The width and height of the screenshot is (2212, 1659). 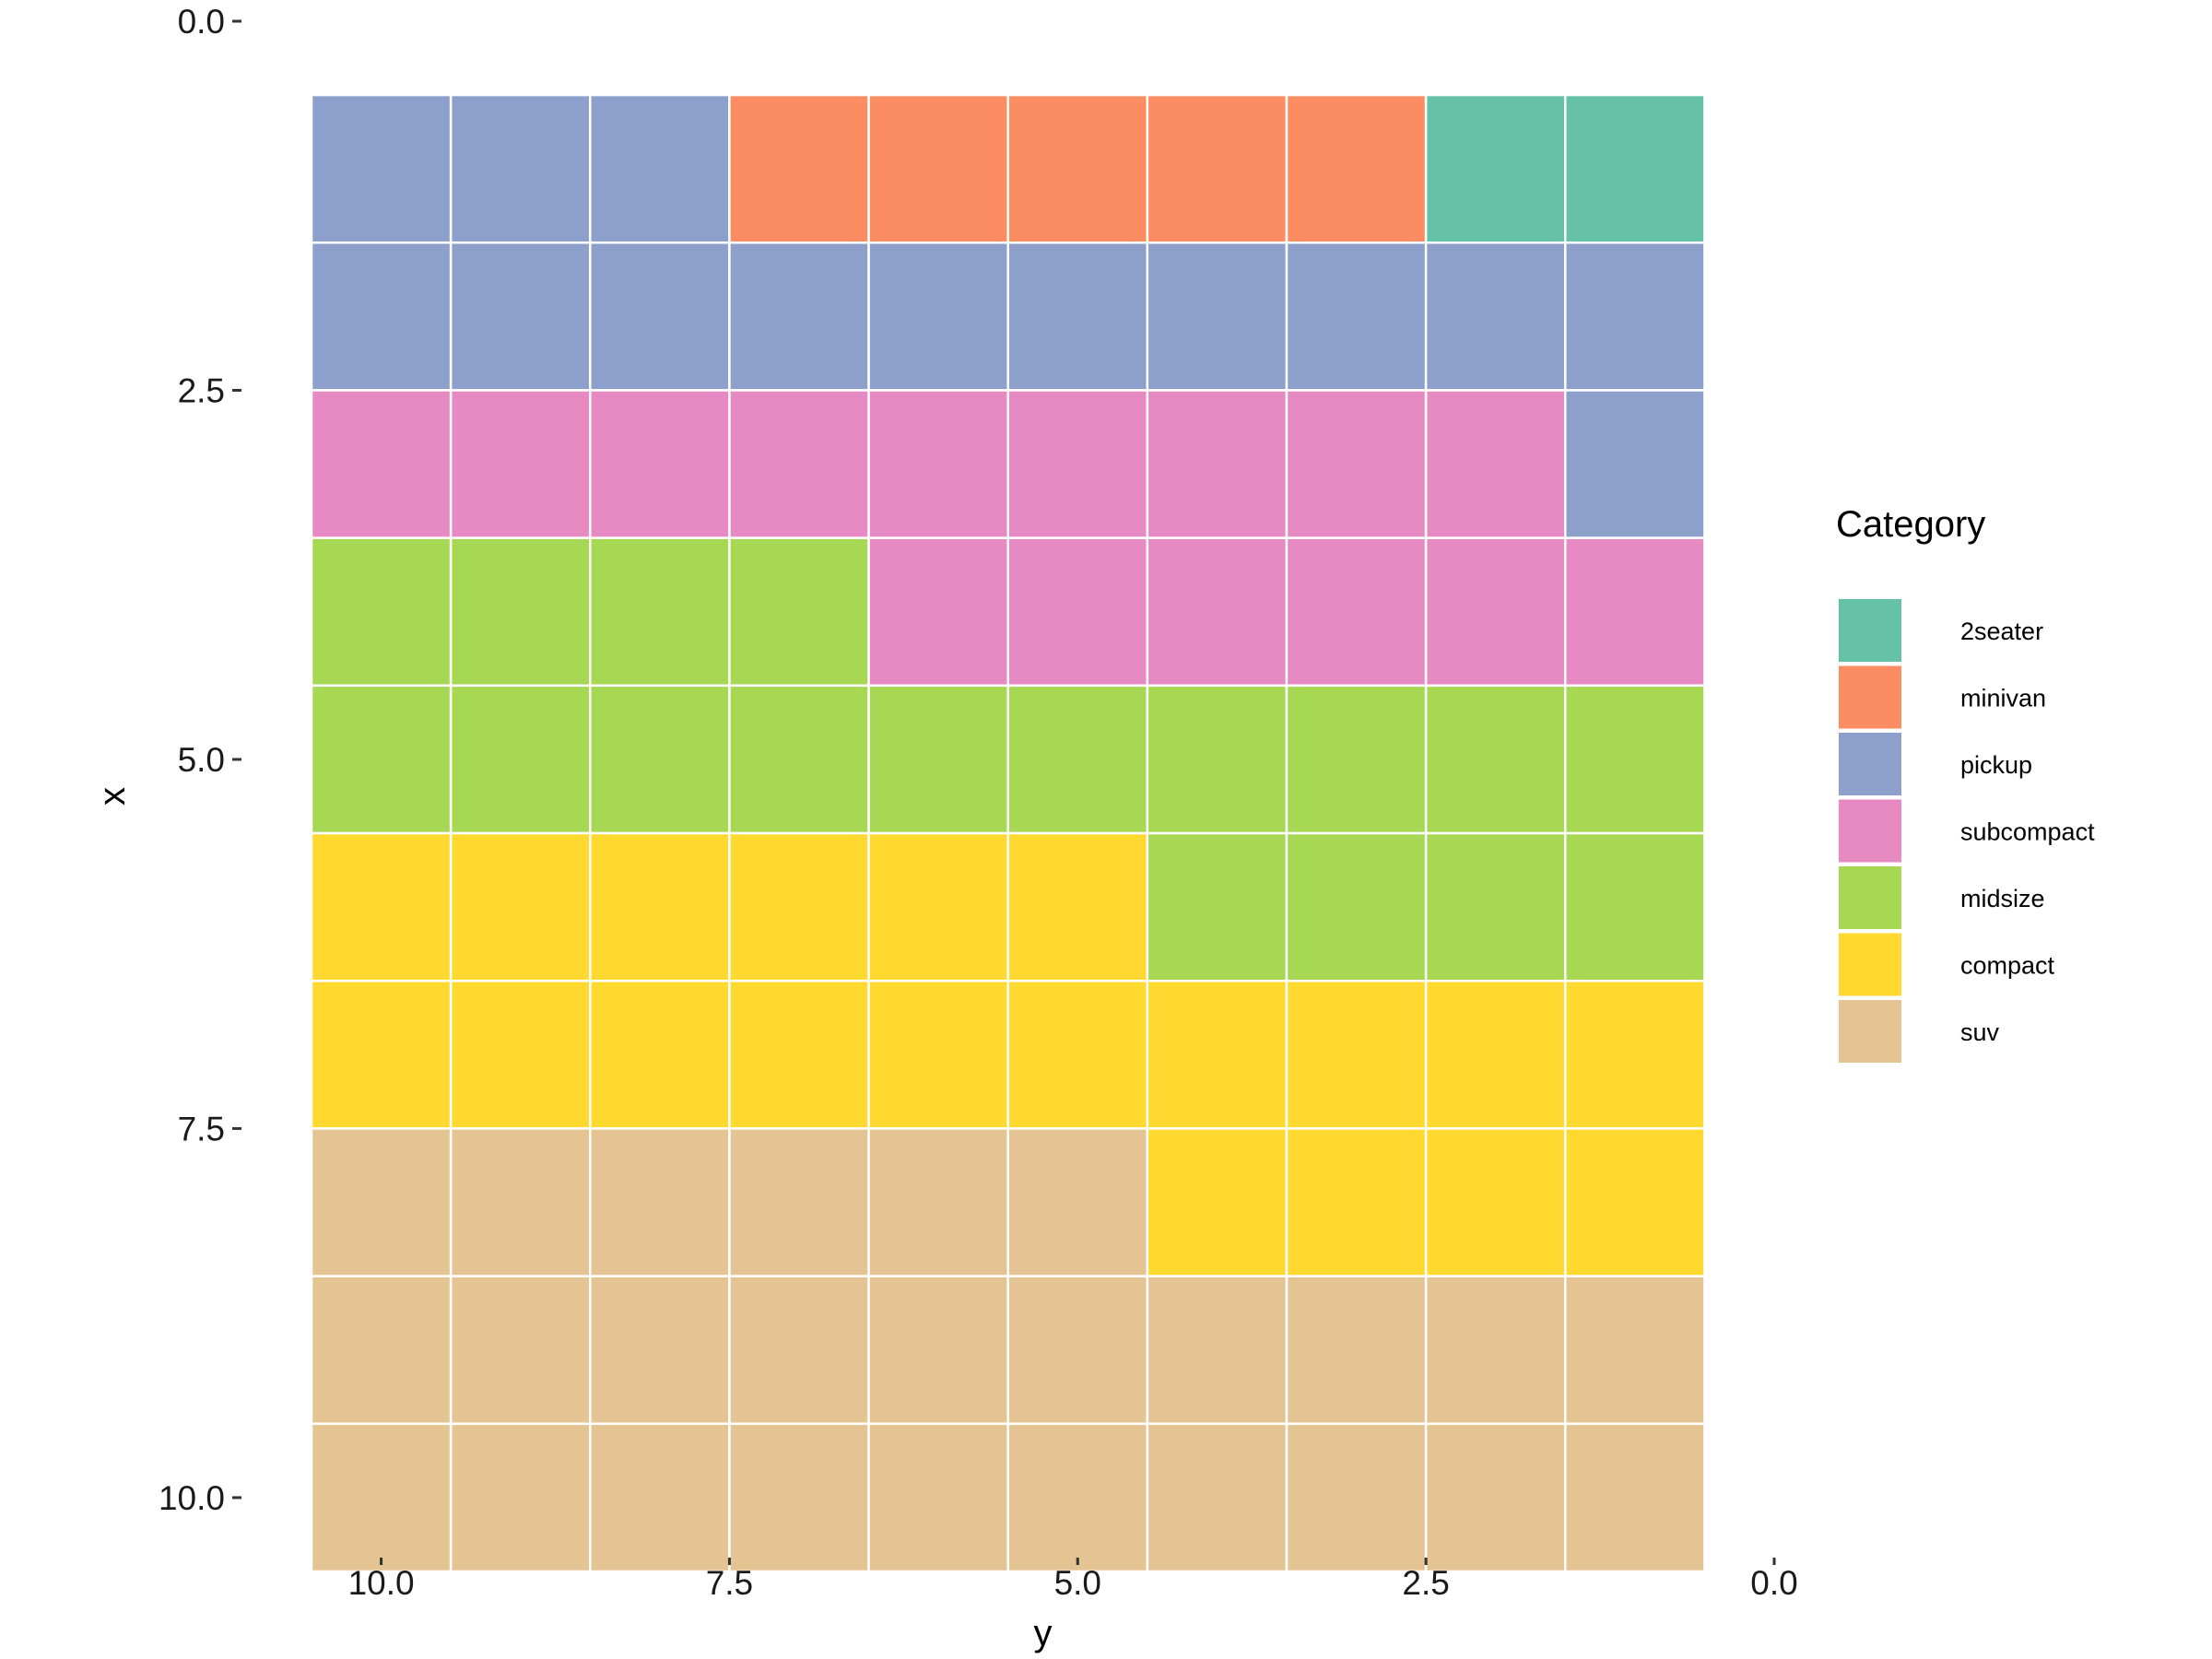 I want to click on x-tick-label: 0.0, so click(x=1773, y=1583).